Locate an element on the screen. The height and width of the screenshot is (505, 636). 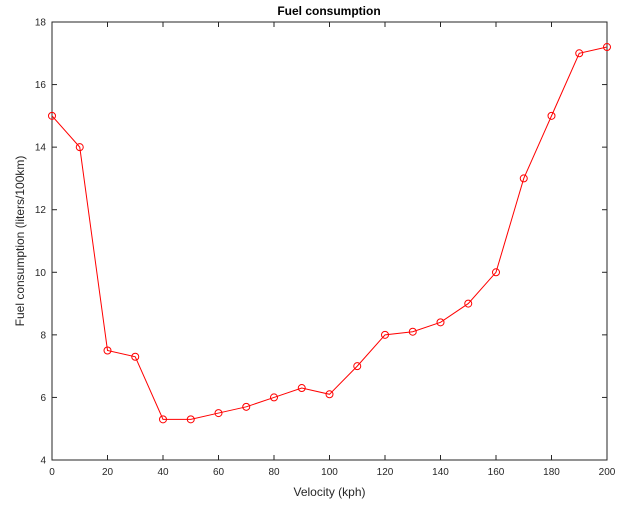
y-axis-label: Fuel consumption (liters/100km) is located at coordinates (20, 241).